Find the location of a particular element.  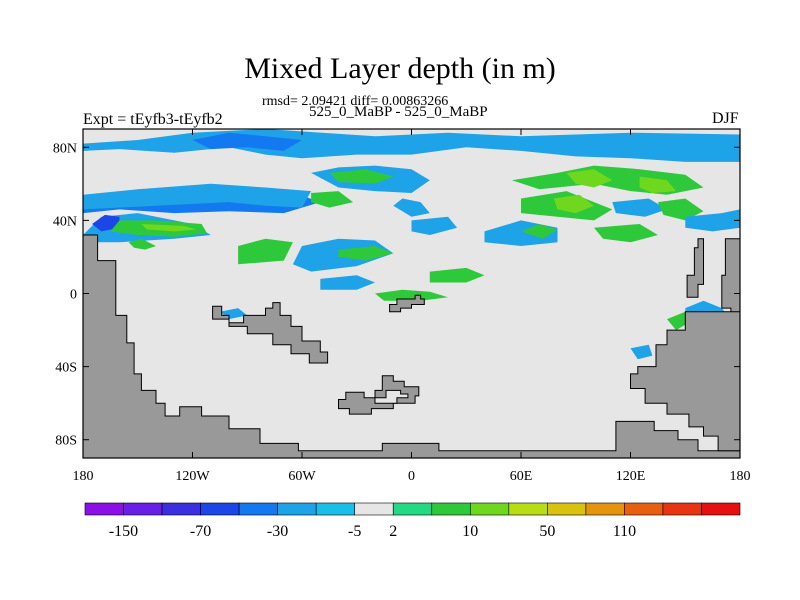

colorbar-label: -70 is located at coordinates (200, 531).